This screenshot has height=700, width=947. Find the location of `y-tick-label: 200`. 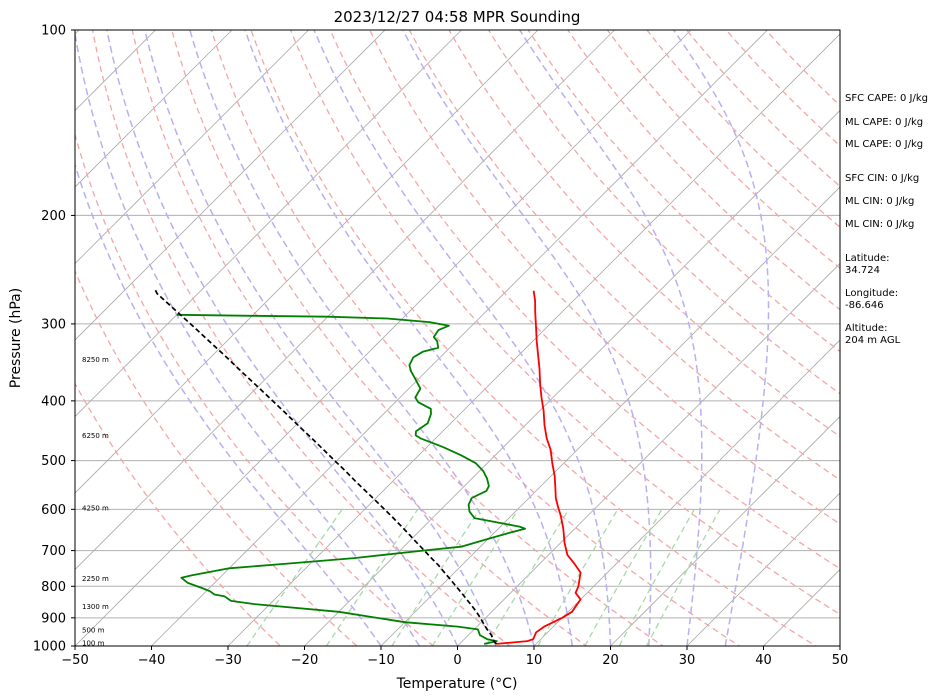

y-tick-label: 200 is located at coordinates (53, 216).